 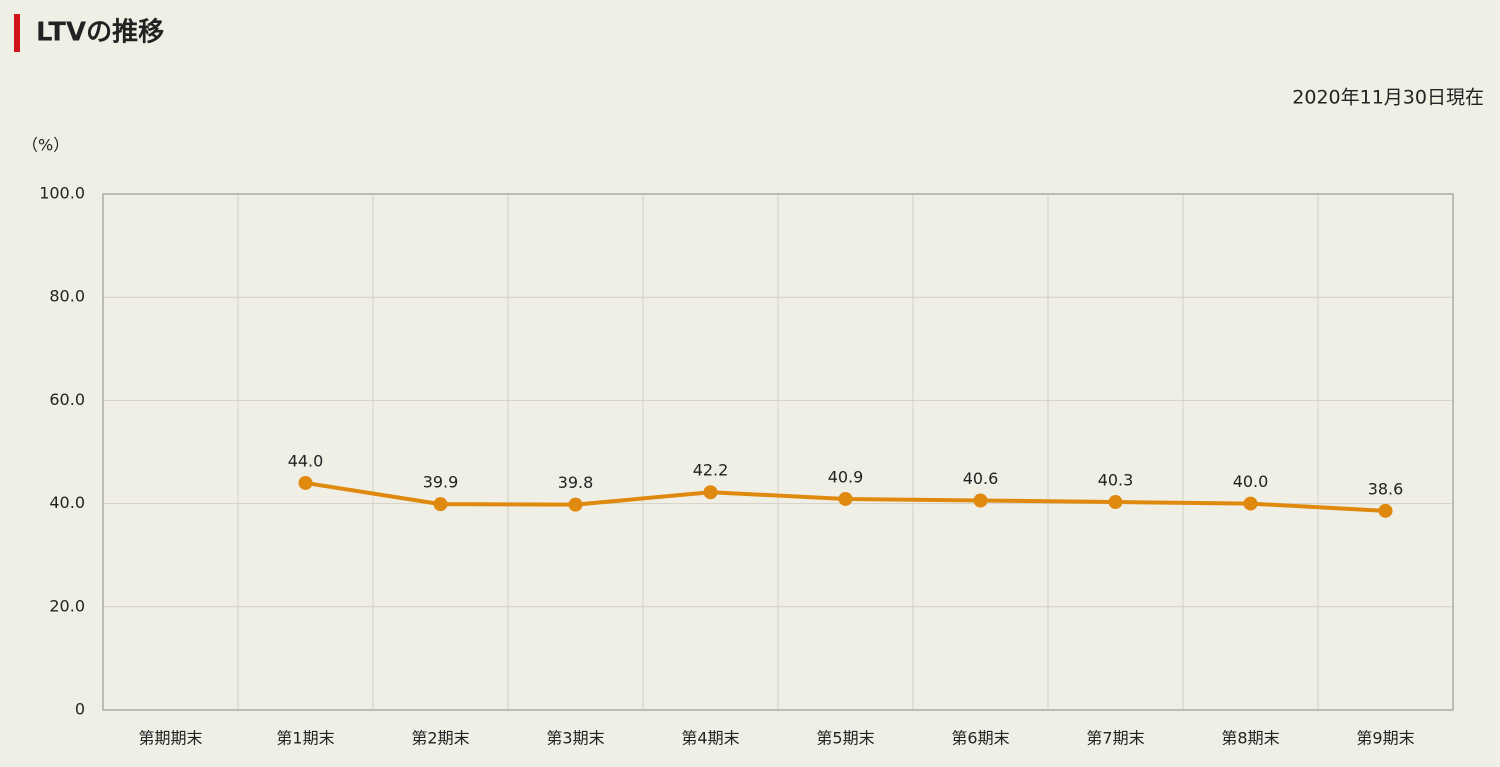 What do you see at coordinates (1251, 481) in the screenshot?
I see `data-label: 40.0` at bounding box center [1251, 481].